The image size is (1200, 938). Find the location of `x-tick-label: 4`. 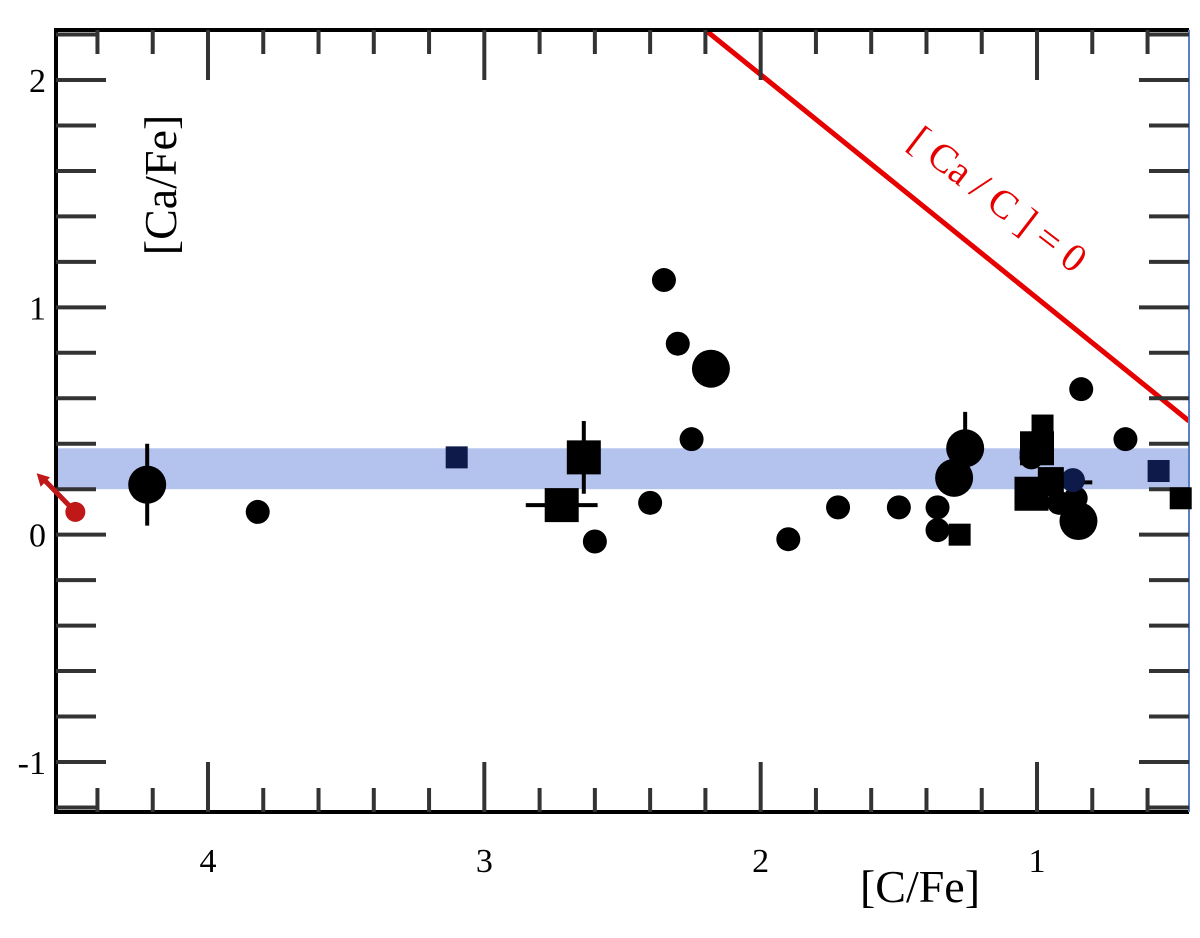

x-tick-label: 4 is located at coordinates (207, 861).